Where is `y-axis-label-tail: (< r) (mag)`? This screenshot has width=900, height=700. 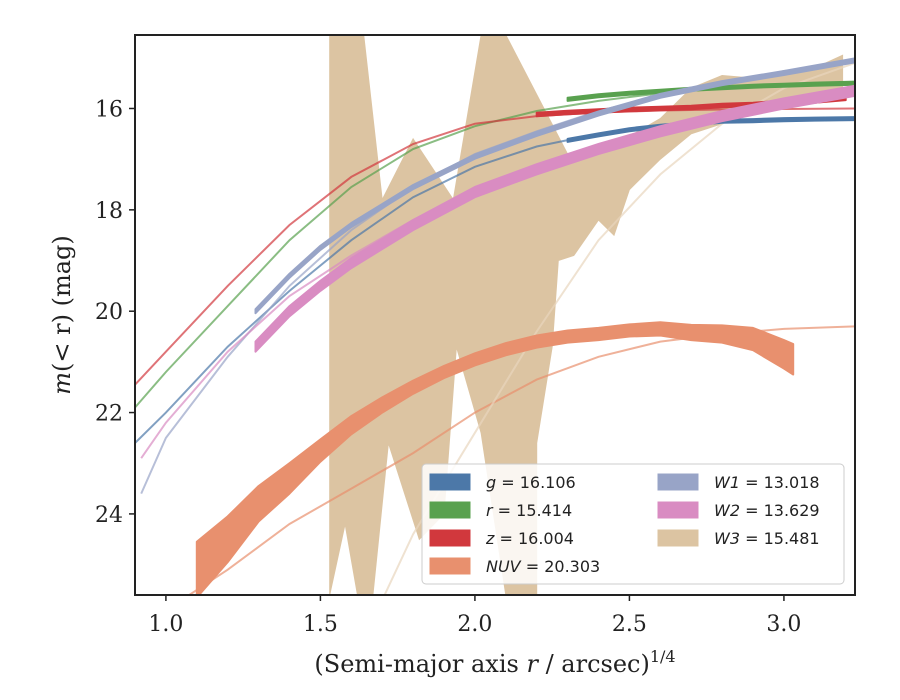 y-axis-label-tail: (< r) (mag) is located at coordinates (62, 303).